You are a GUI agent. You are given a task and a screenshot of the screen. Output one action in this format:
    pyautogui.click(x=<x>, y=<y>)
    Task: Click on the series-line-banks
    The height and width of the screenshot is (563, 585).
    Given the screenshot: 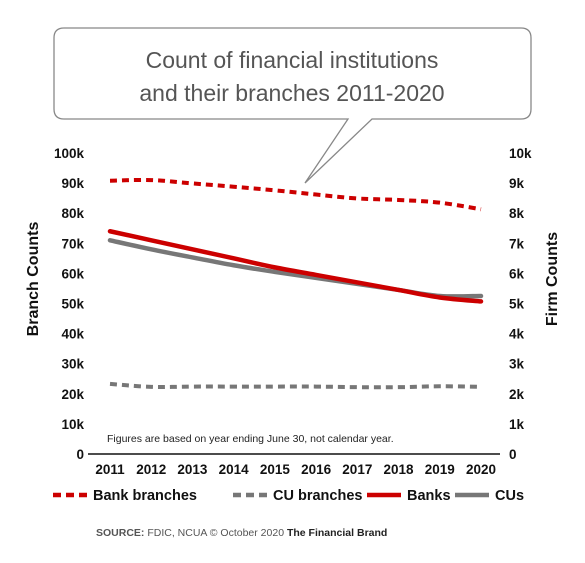 What is the action you would take?
    pyautogui.click(x=295, y=266)
    